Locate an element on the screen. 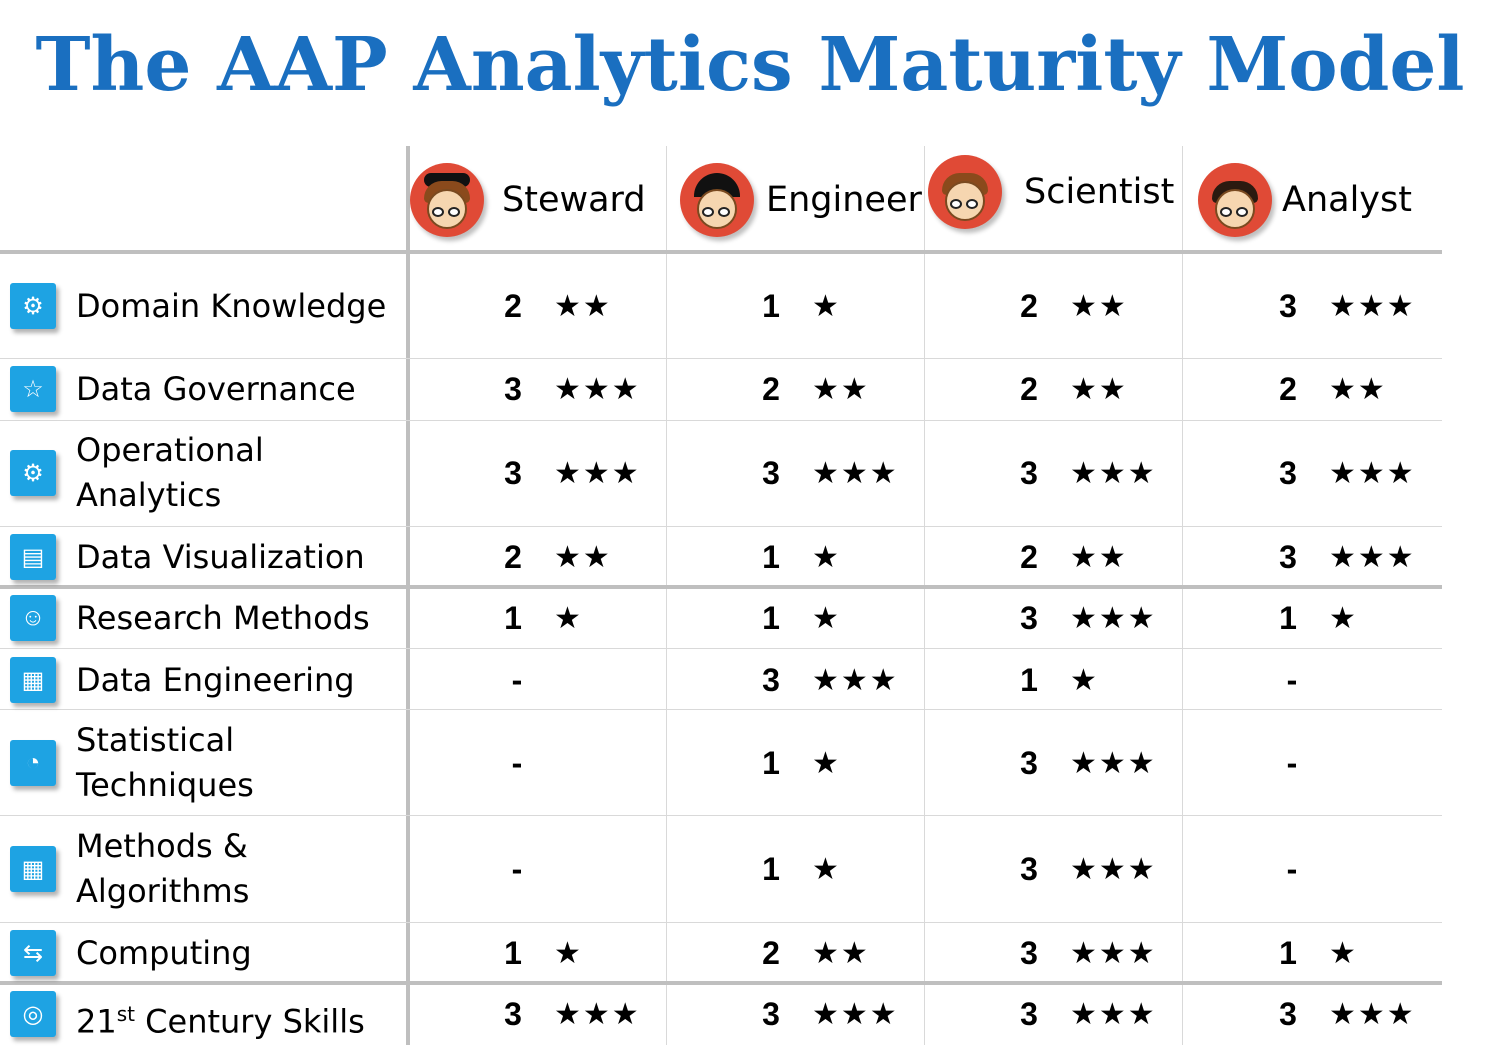  role-header-engineer: Engineer is located at coordinates (801, 200).